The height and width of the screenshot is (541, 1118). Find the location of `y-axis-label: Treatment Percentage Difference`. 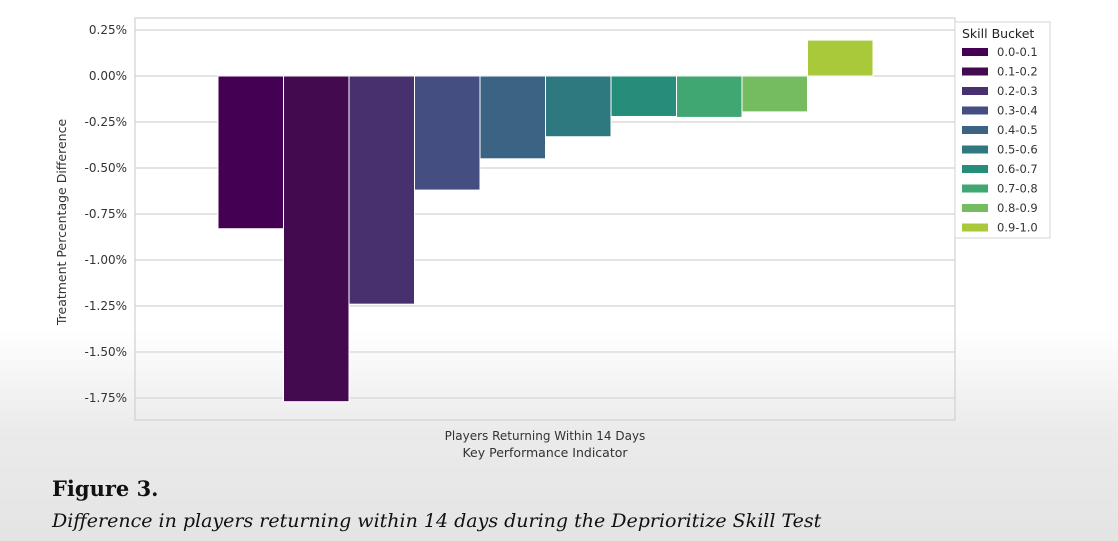

y-axis-label: Treatment Percentage Difference is located at coordinates (61, 223).